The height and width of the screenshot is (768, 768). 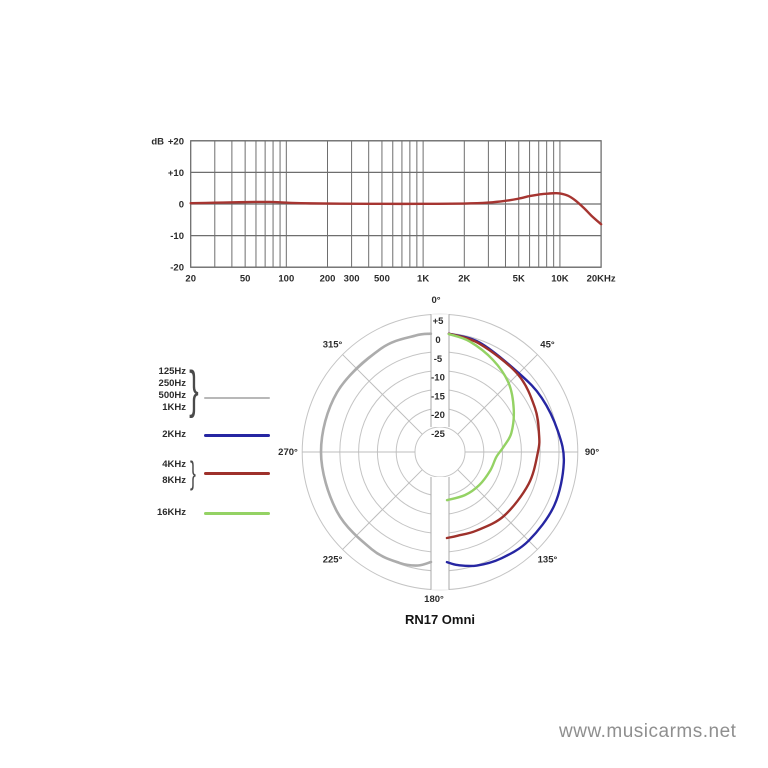 What do you see at coordinates (171, 473) in the screenshot?
I see `legend-labels: 4KHz 8KHz` at bounding box center [171, 473].